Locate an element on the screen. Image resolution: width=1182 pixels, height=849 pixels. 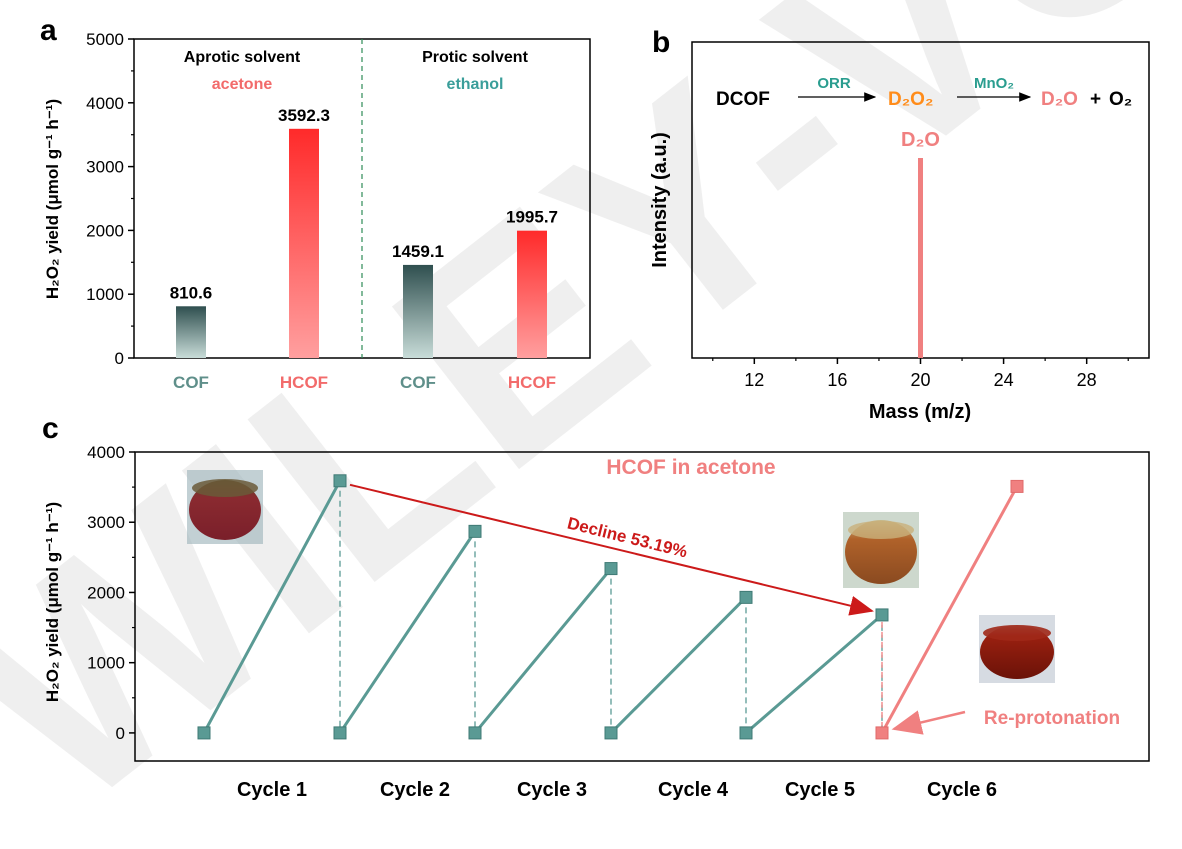
scheme-product-2: O₂ is located at coordinates (1120, 99).